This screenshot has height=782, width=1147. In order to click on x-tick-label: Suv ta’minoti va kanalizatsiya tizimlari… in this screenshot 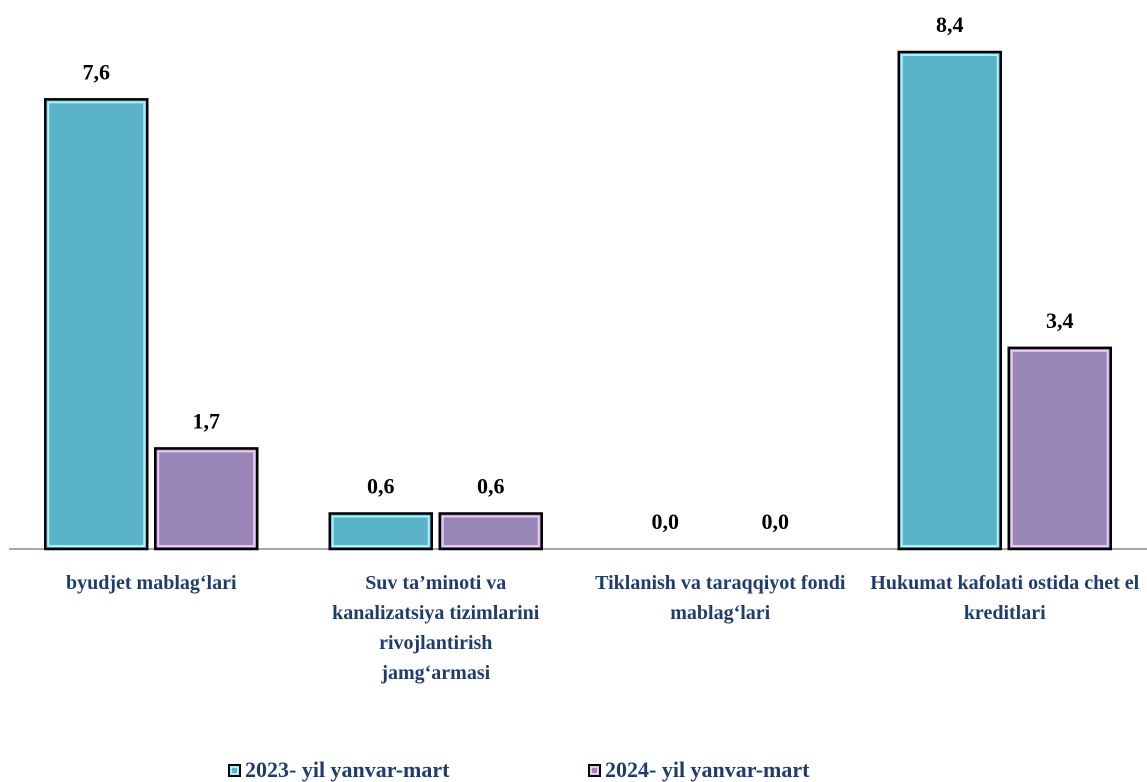, I will do `click(436, 628)`.